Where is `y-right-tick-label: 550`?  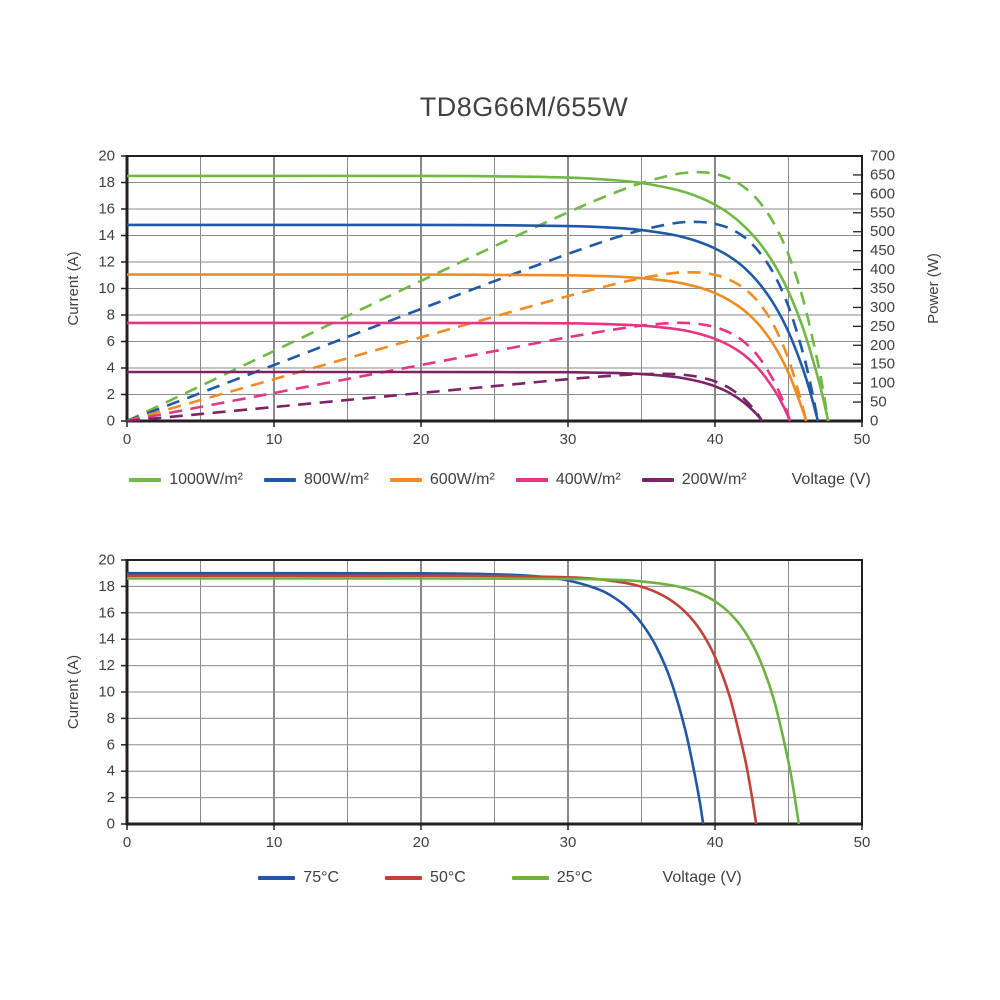 y-right-tick-label: 550 is located at coordinates (882, 212).